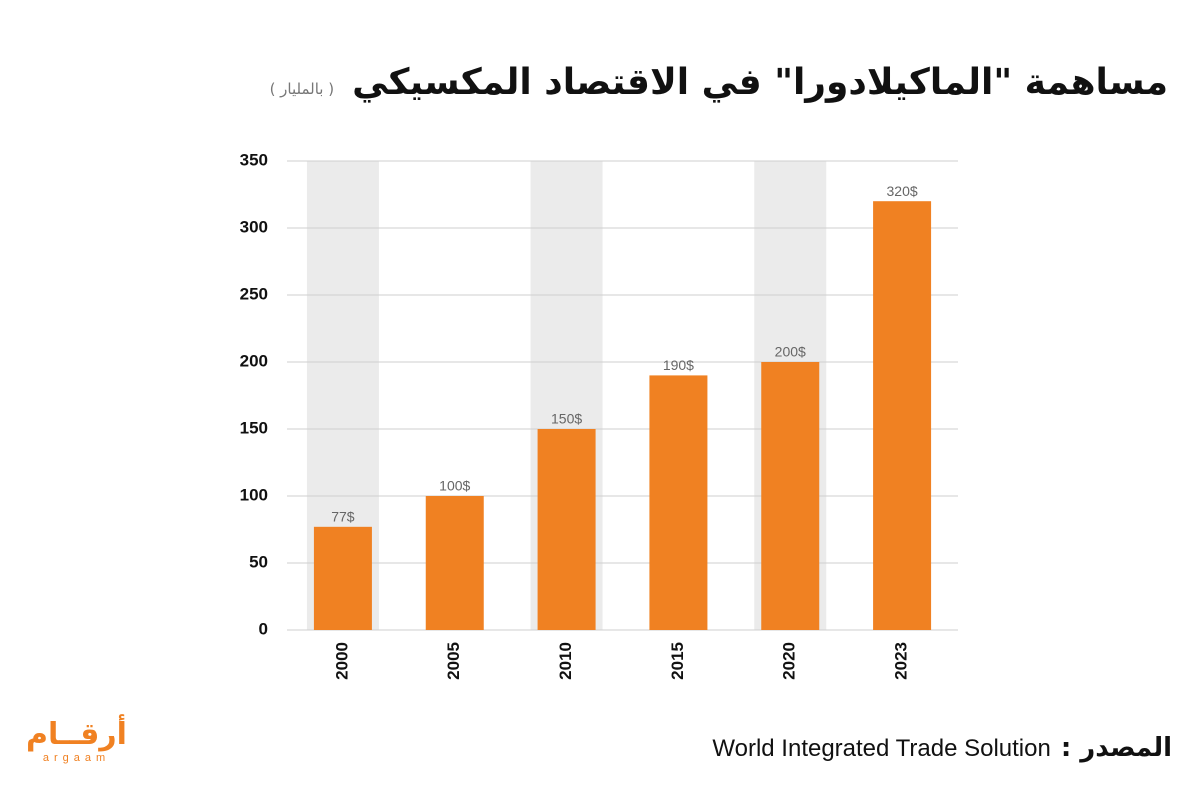 The image size is (1200, 794). Describe the element at coordinates (790, 352) in the screenshot. I see `value-label: 200$` at that location.